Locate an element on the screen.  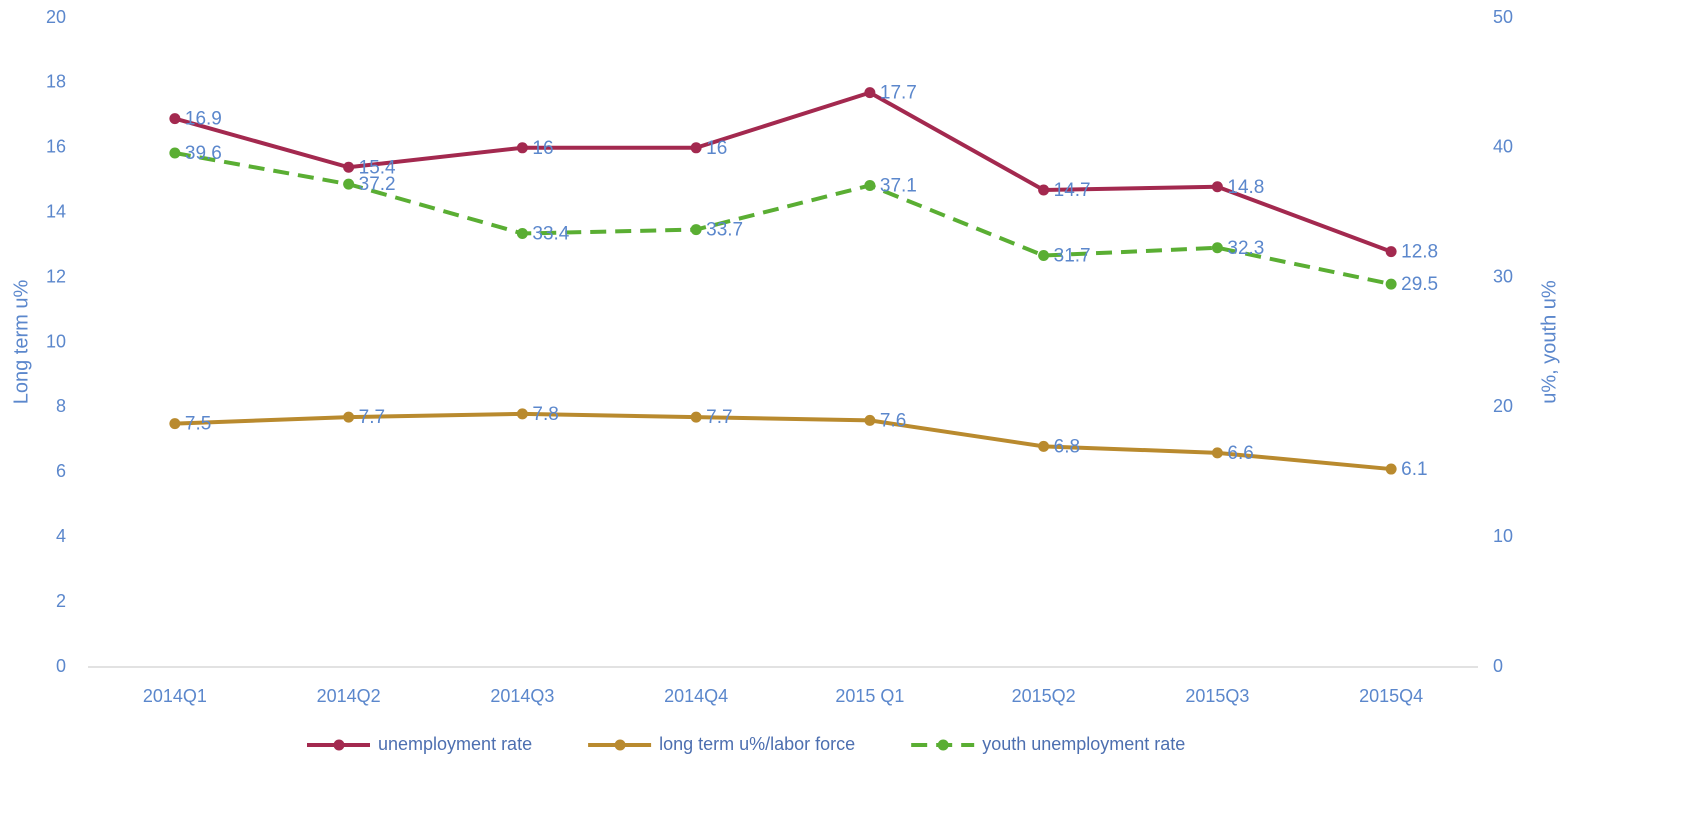
y-tick-label: 4 is located at coordinates (61, 536).